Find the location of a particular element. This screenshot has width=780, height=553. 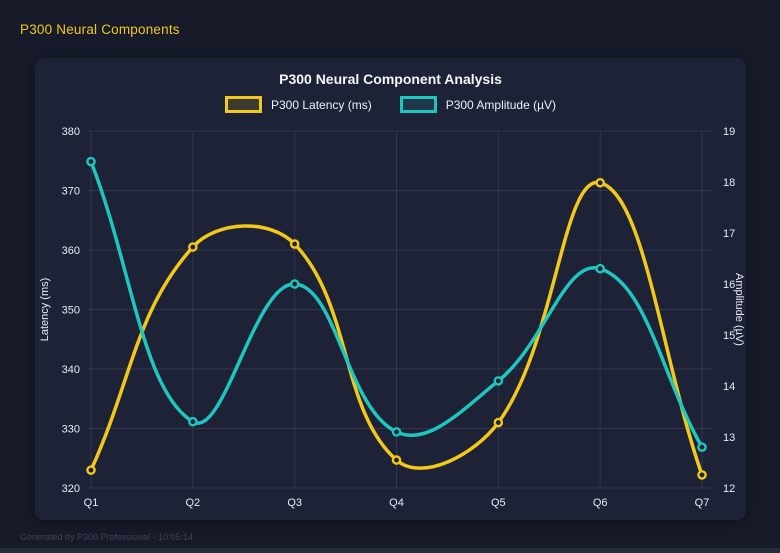

left-tick-label: 360 is located at coordinates (71, 251).